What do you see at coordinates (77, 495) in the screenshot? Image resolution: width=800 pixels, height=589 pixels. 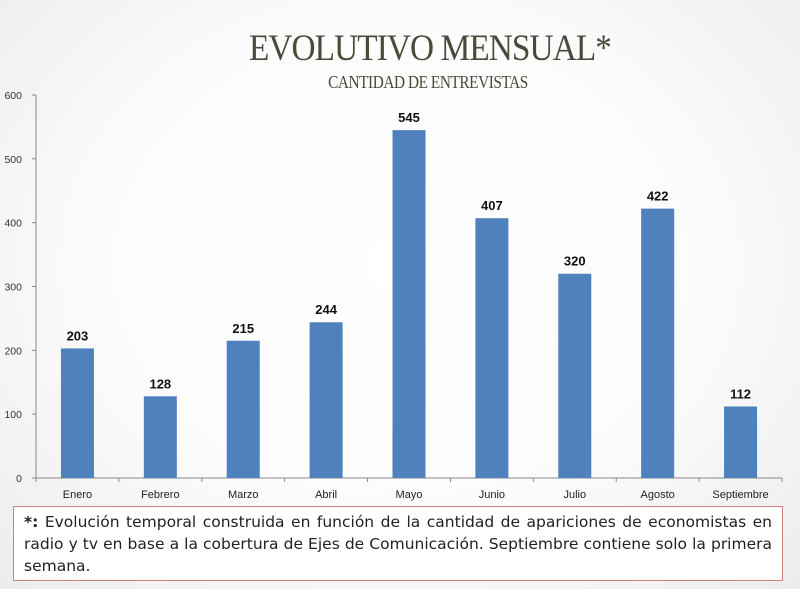 I see `x-tick-label: Enero` at bounding box center [77, 495].